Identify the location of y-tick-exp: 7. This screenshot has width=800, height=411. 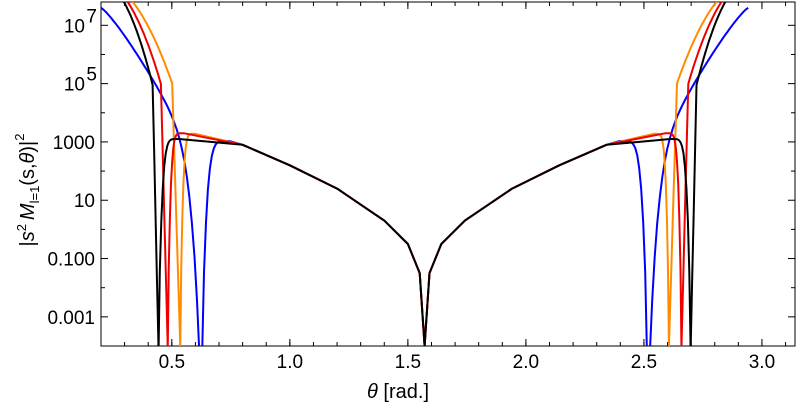
(91, 16).